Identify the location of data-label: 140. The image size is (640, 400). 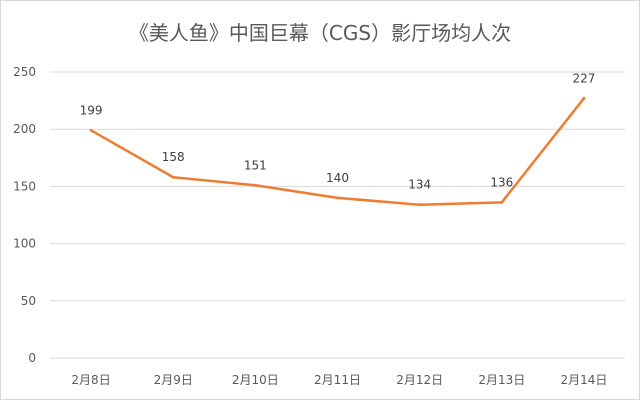
(337, 178).